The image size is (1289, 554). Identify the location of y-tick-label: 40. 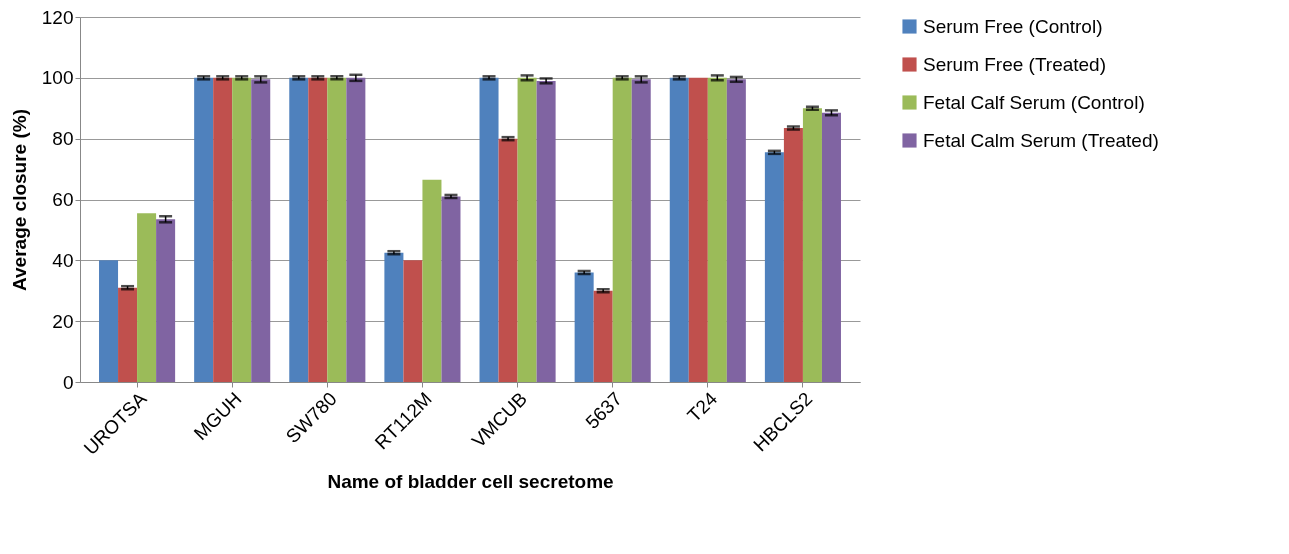
(63, 260).